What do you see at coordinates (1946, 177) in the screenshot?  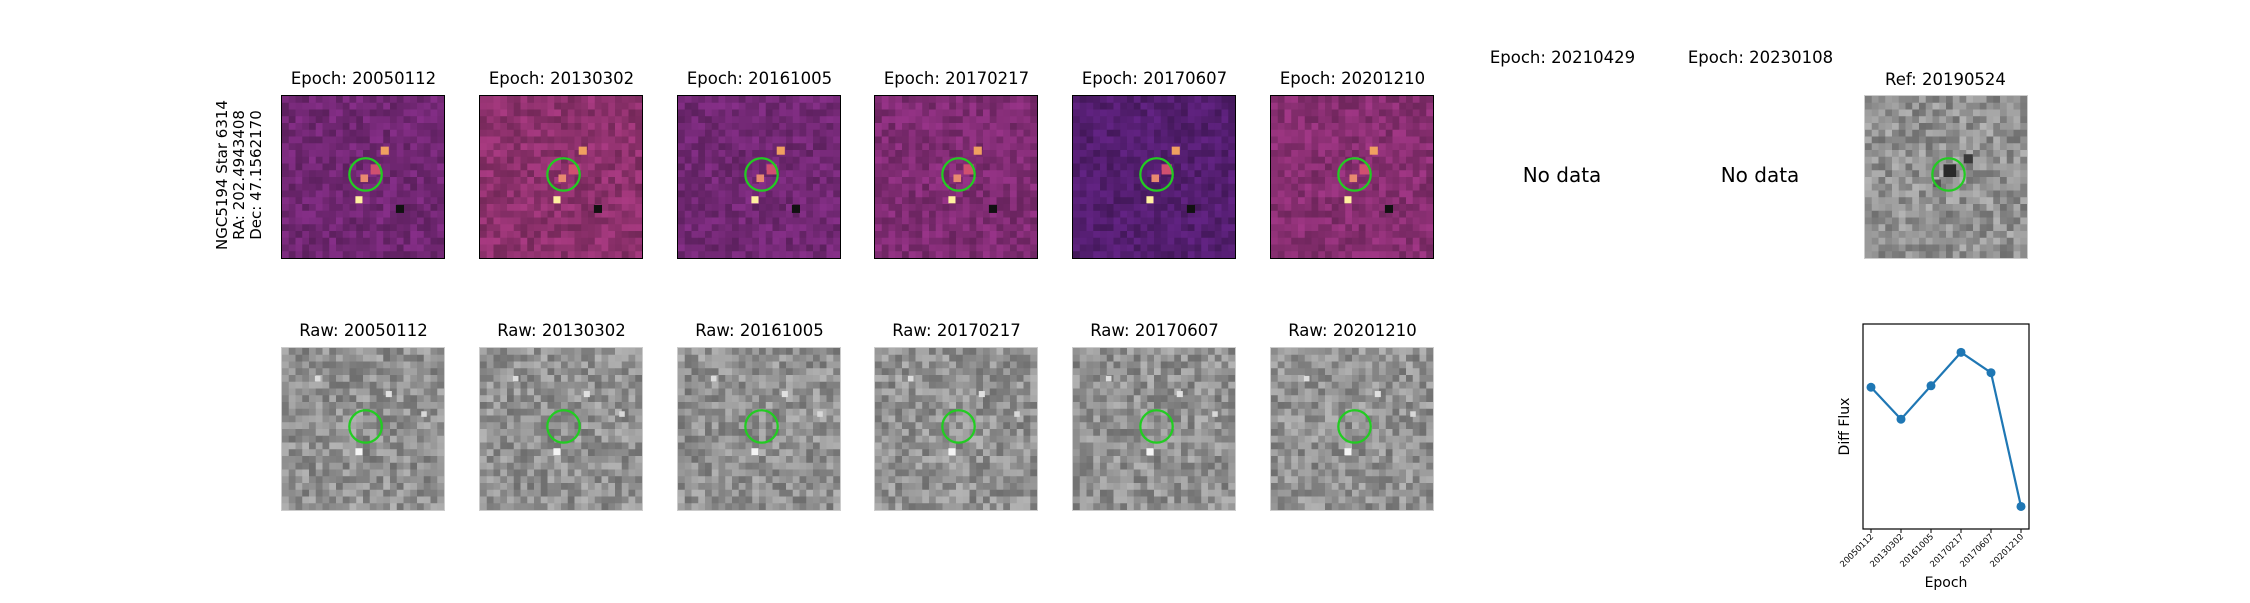 I see `reference-image` at bounding box center [1946, 177].